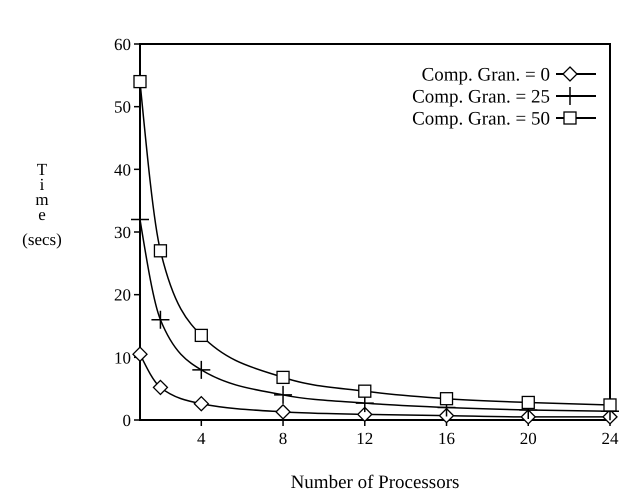  Describe the element at coordinates (42, 204) in the screenshot. I see `y-axis-title: Time (secs)` at that location.